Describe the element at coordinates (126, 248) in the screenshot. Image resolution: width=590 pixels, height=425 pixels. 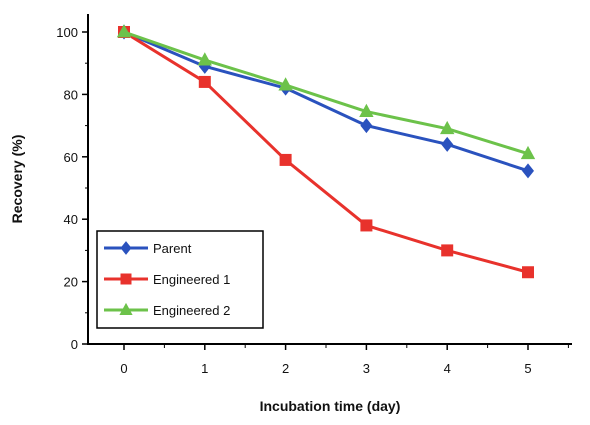
I see `legend-marker-parent` at that location.